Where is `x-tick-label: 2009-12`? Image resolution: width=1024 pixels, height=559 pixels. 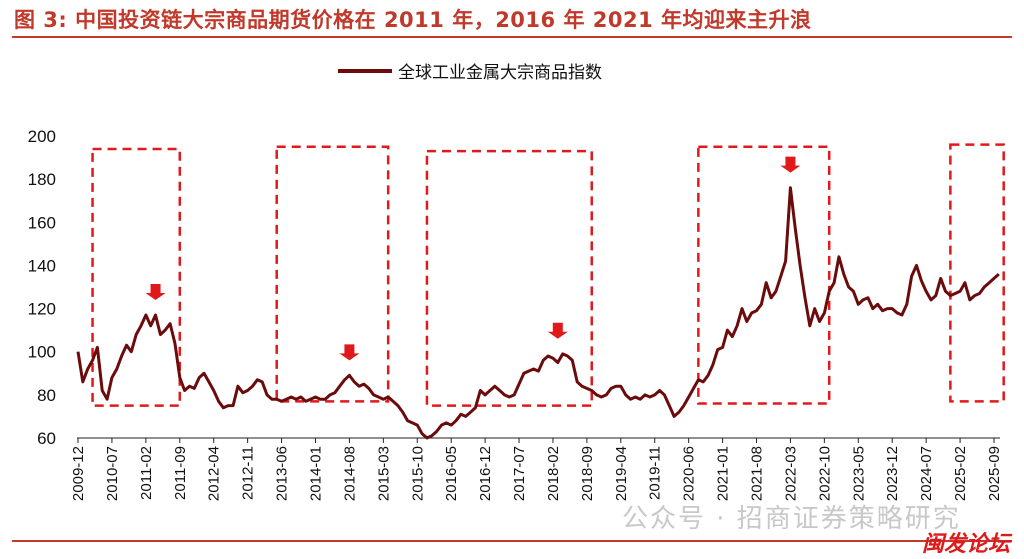 x-tick-label: 2009-12 is located at coordinates (78, 473).